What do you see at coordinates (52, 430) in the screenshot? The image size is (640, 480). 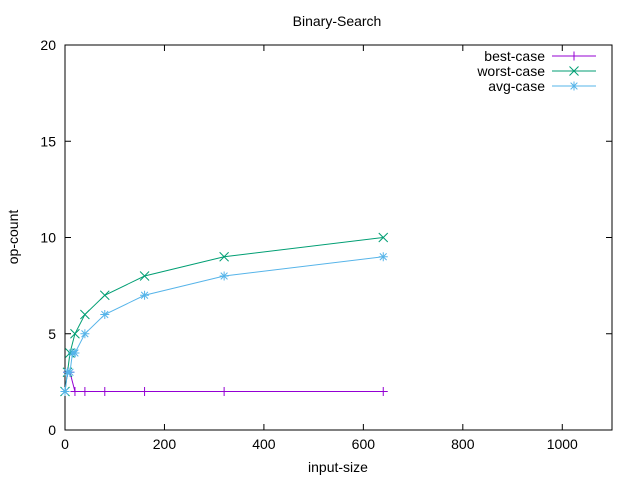 I see `y-tick-label-0: 0` at bounding box center [52, 430].